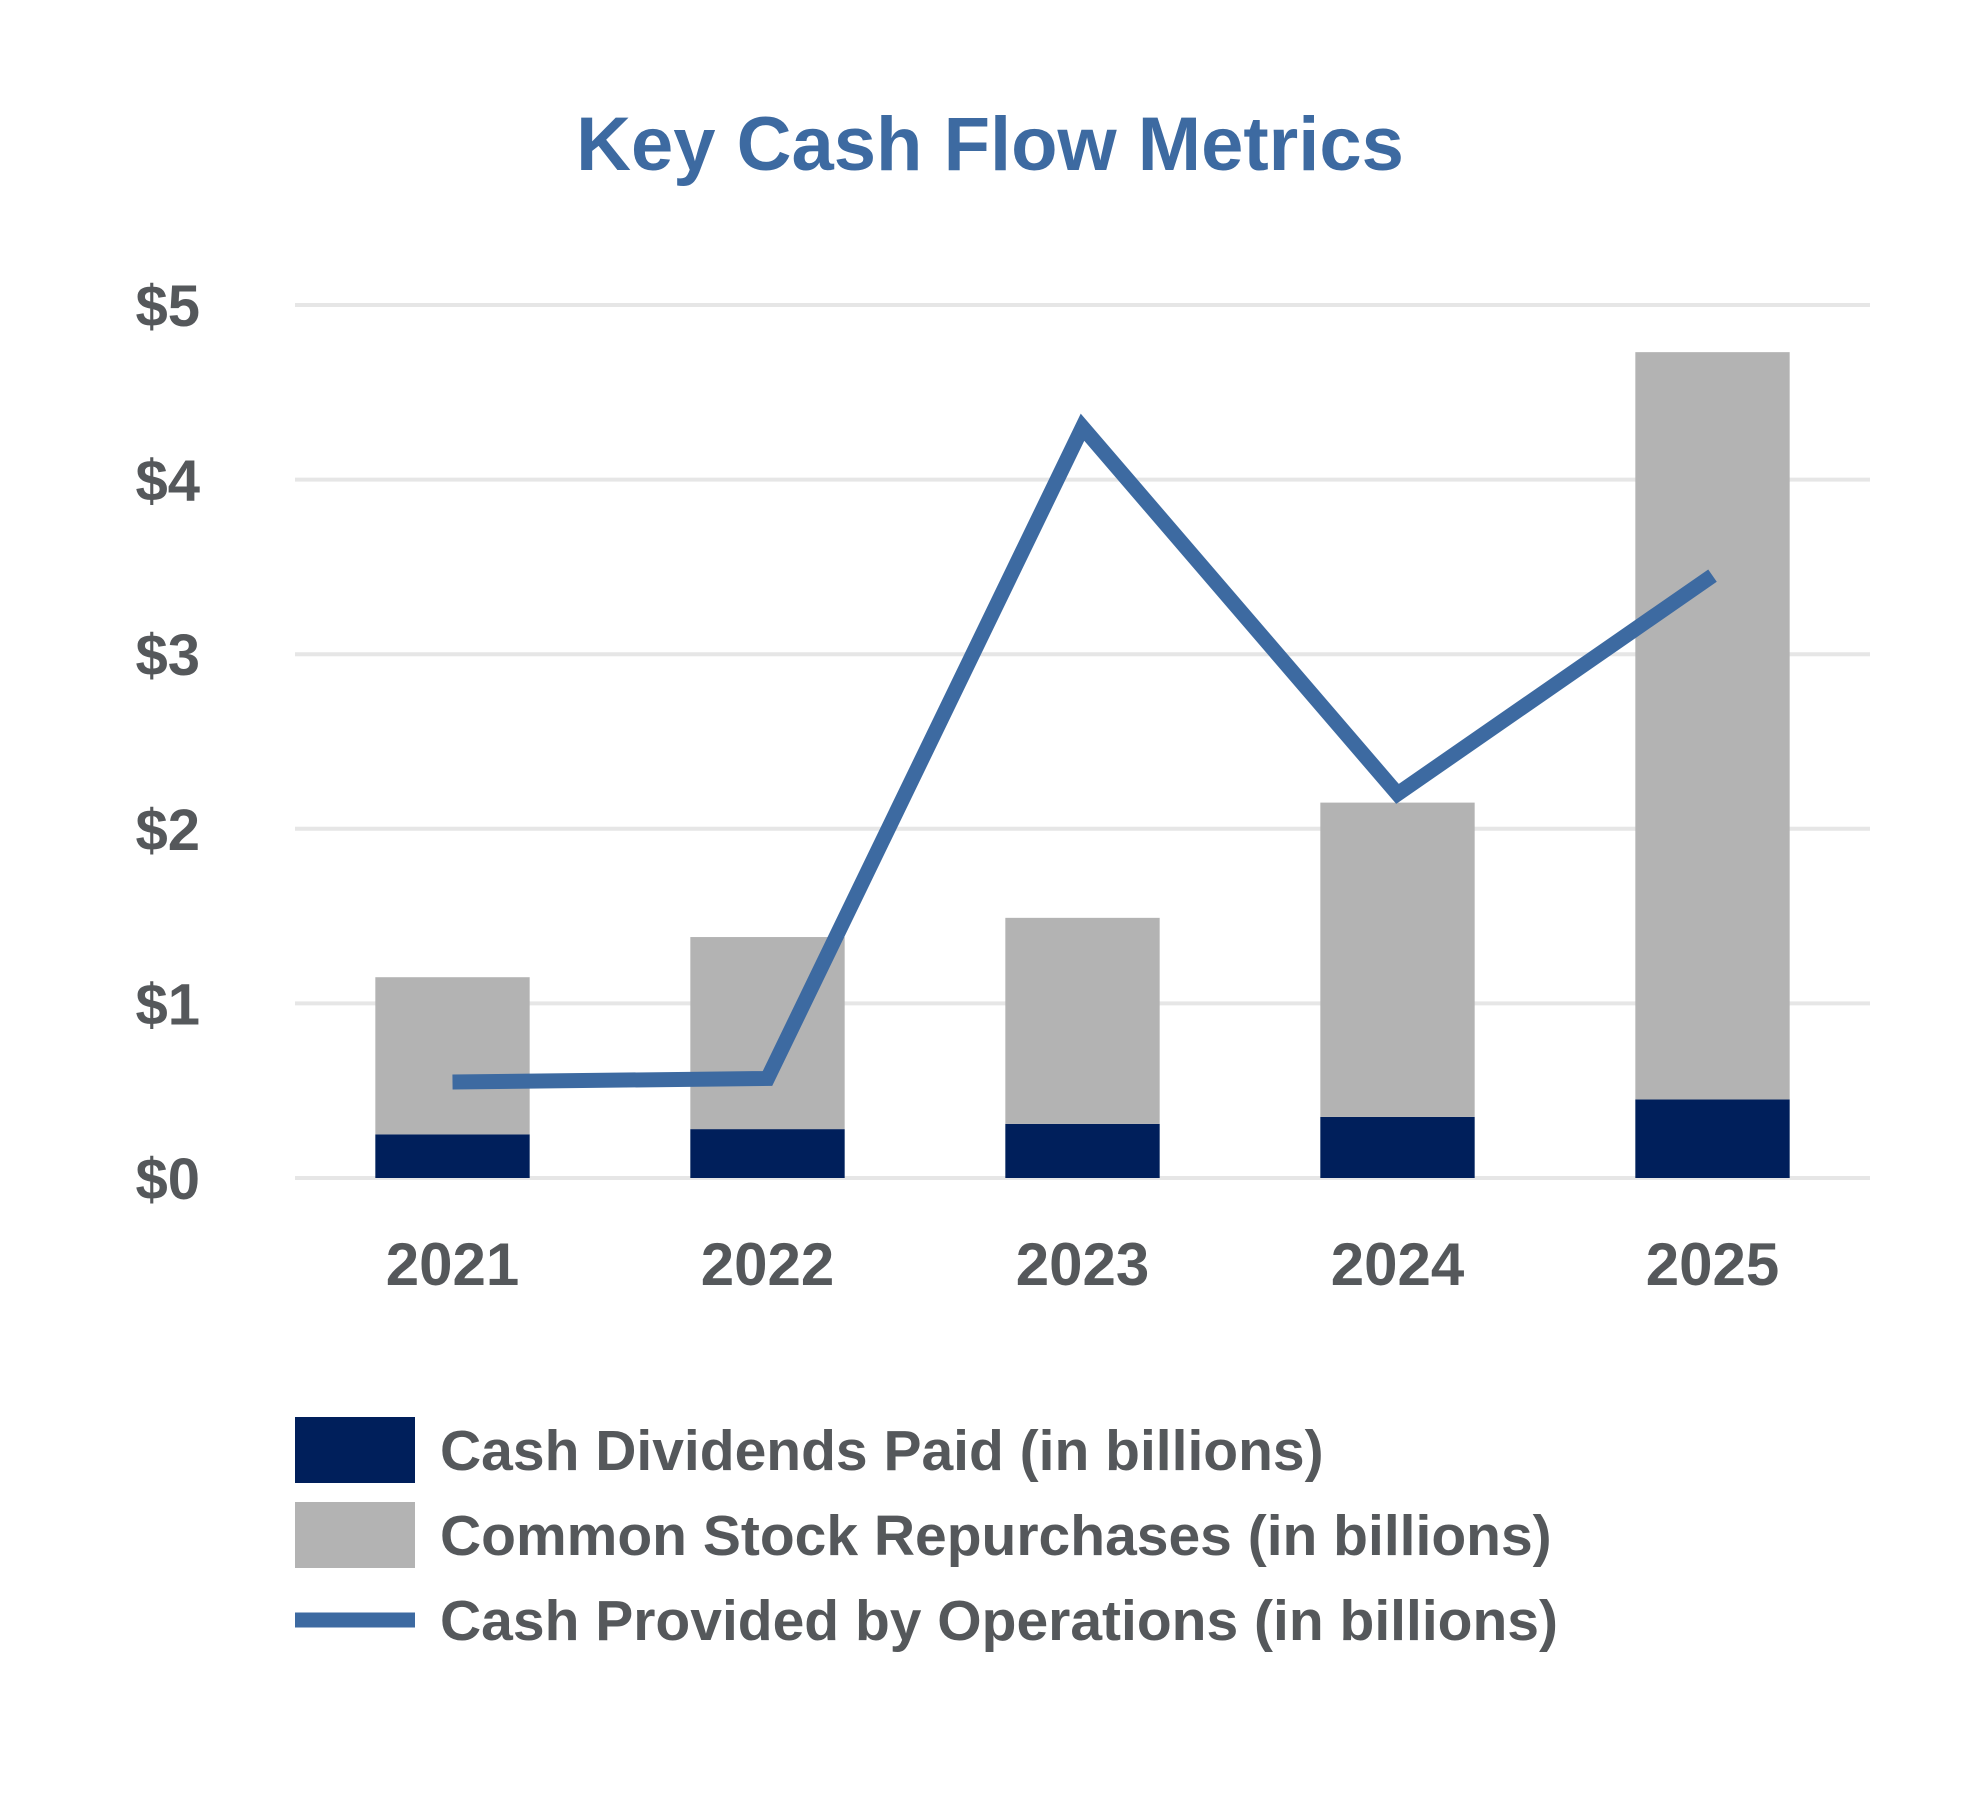  I want to click on chart-title: Key Cash Flow Metrics, so click(990, 144).